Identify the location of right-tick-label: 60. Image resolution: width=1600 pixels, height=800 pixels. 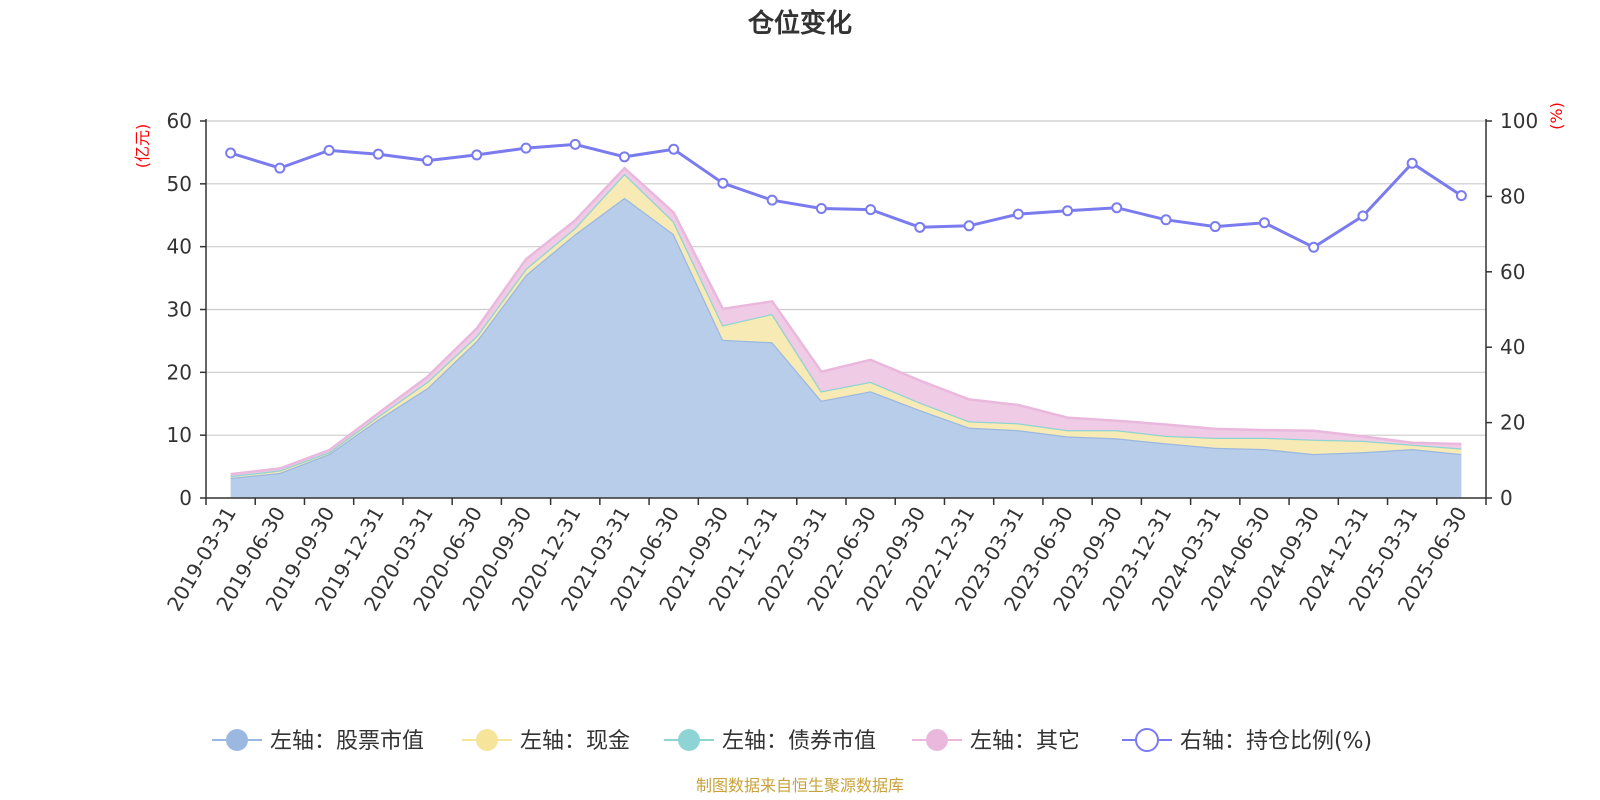
(1512, 272).